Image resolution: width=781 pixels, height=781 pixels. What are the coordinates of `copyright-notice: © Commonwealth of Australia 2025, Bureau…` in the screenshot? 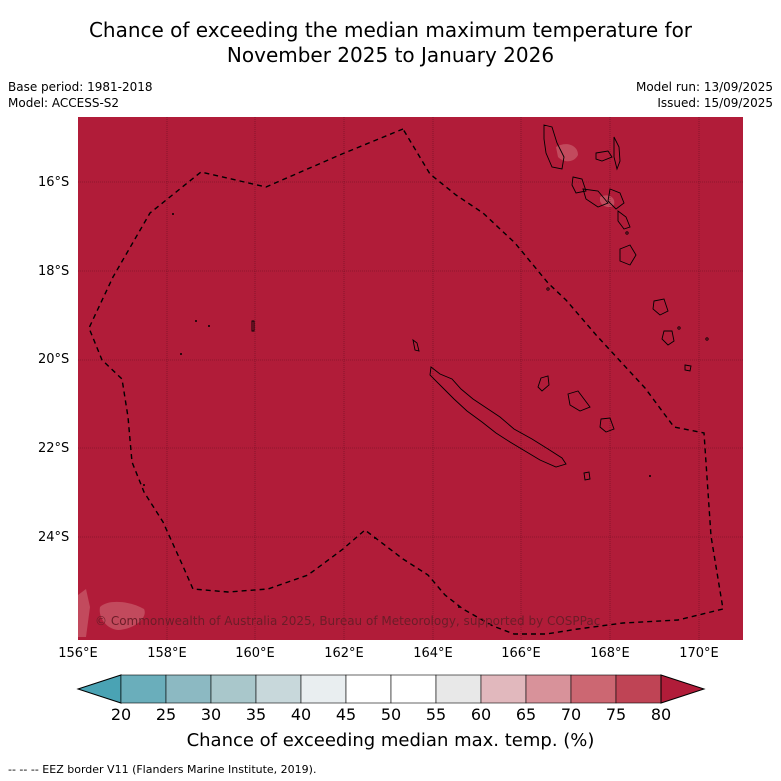 It's located at (348, 621).